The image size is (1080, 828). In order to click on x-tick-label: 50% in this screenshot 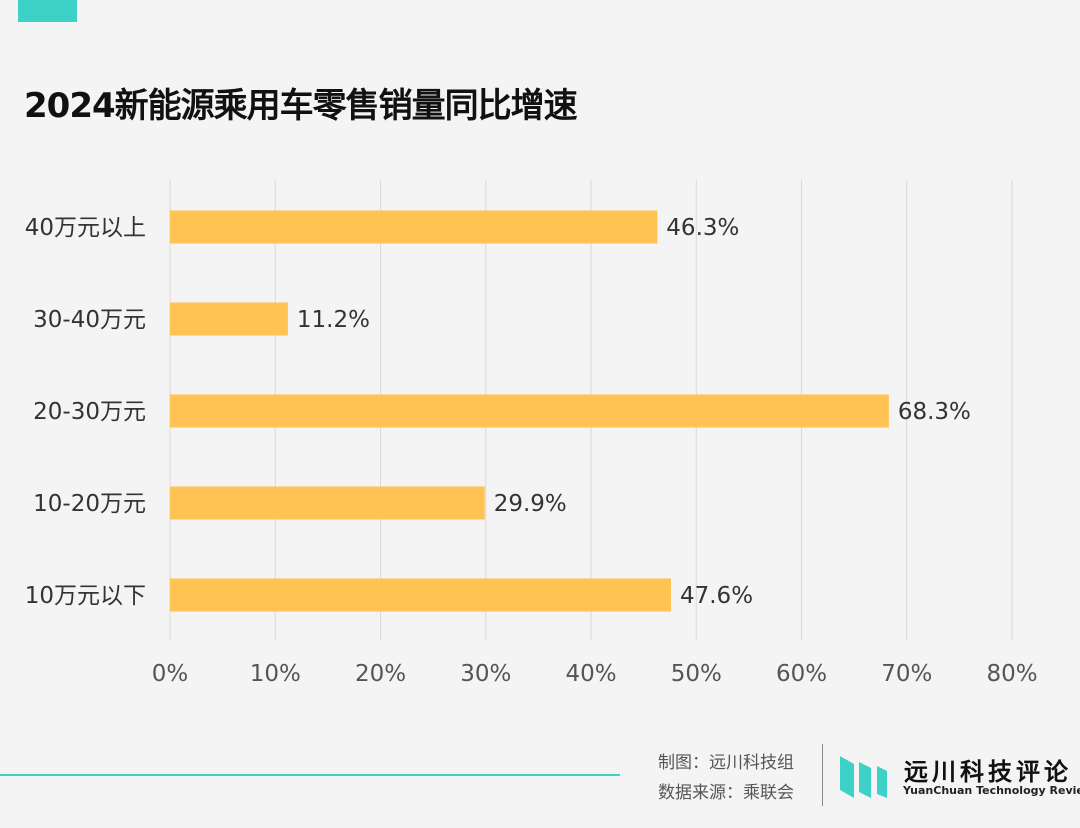, I will do `click(696, 674)`.